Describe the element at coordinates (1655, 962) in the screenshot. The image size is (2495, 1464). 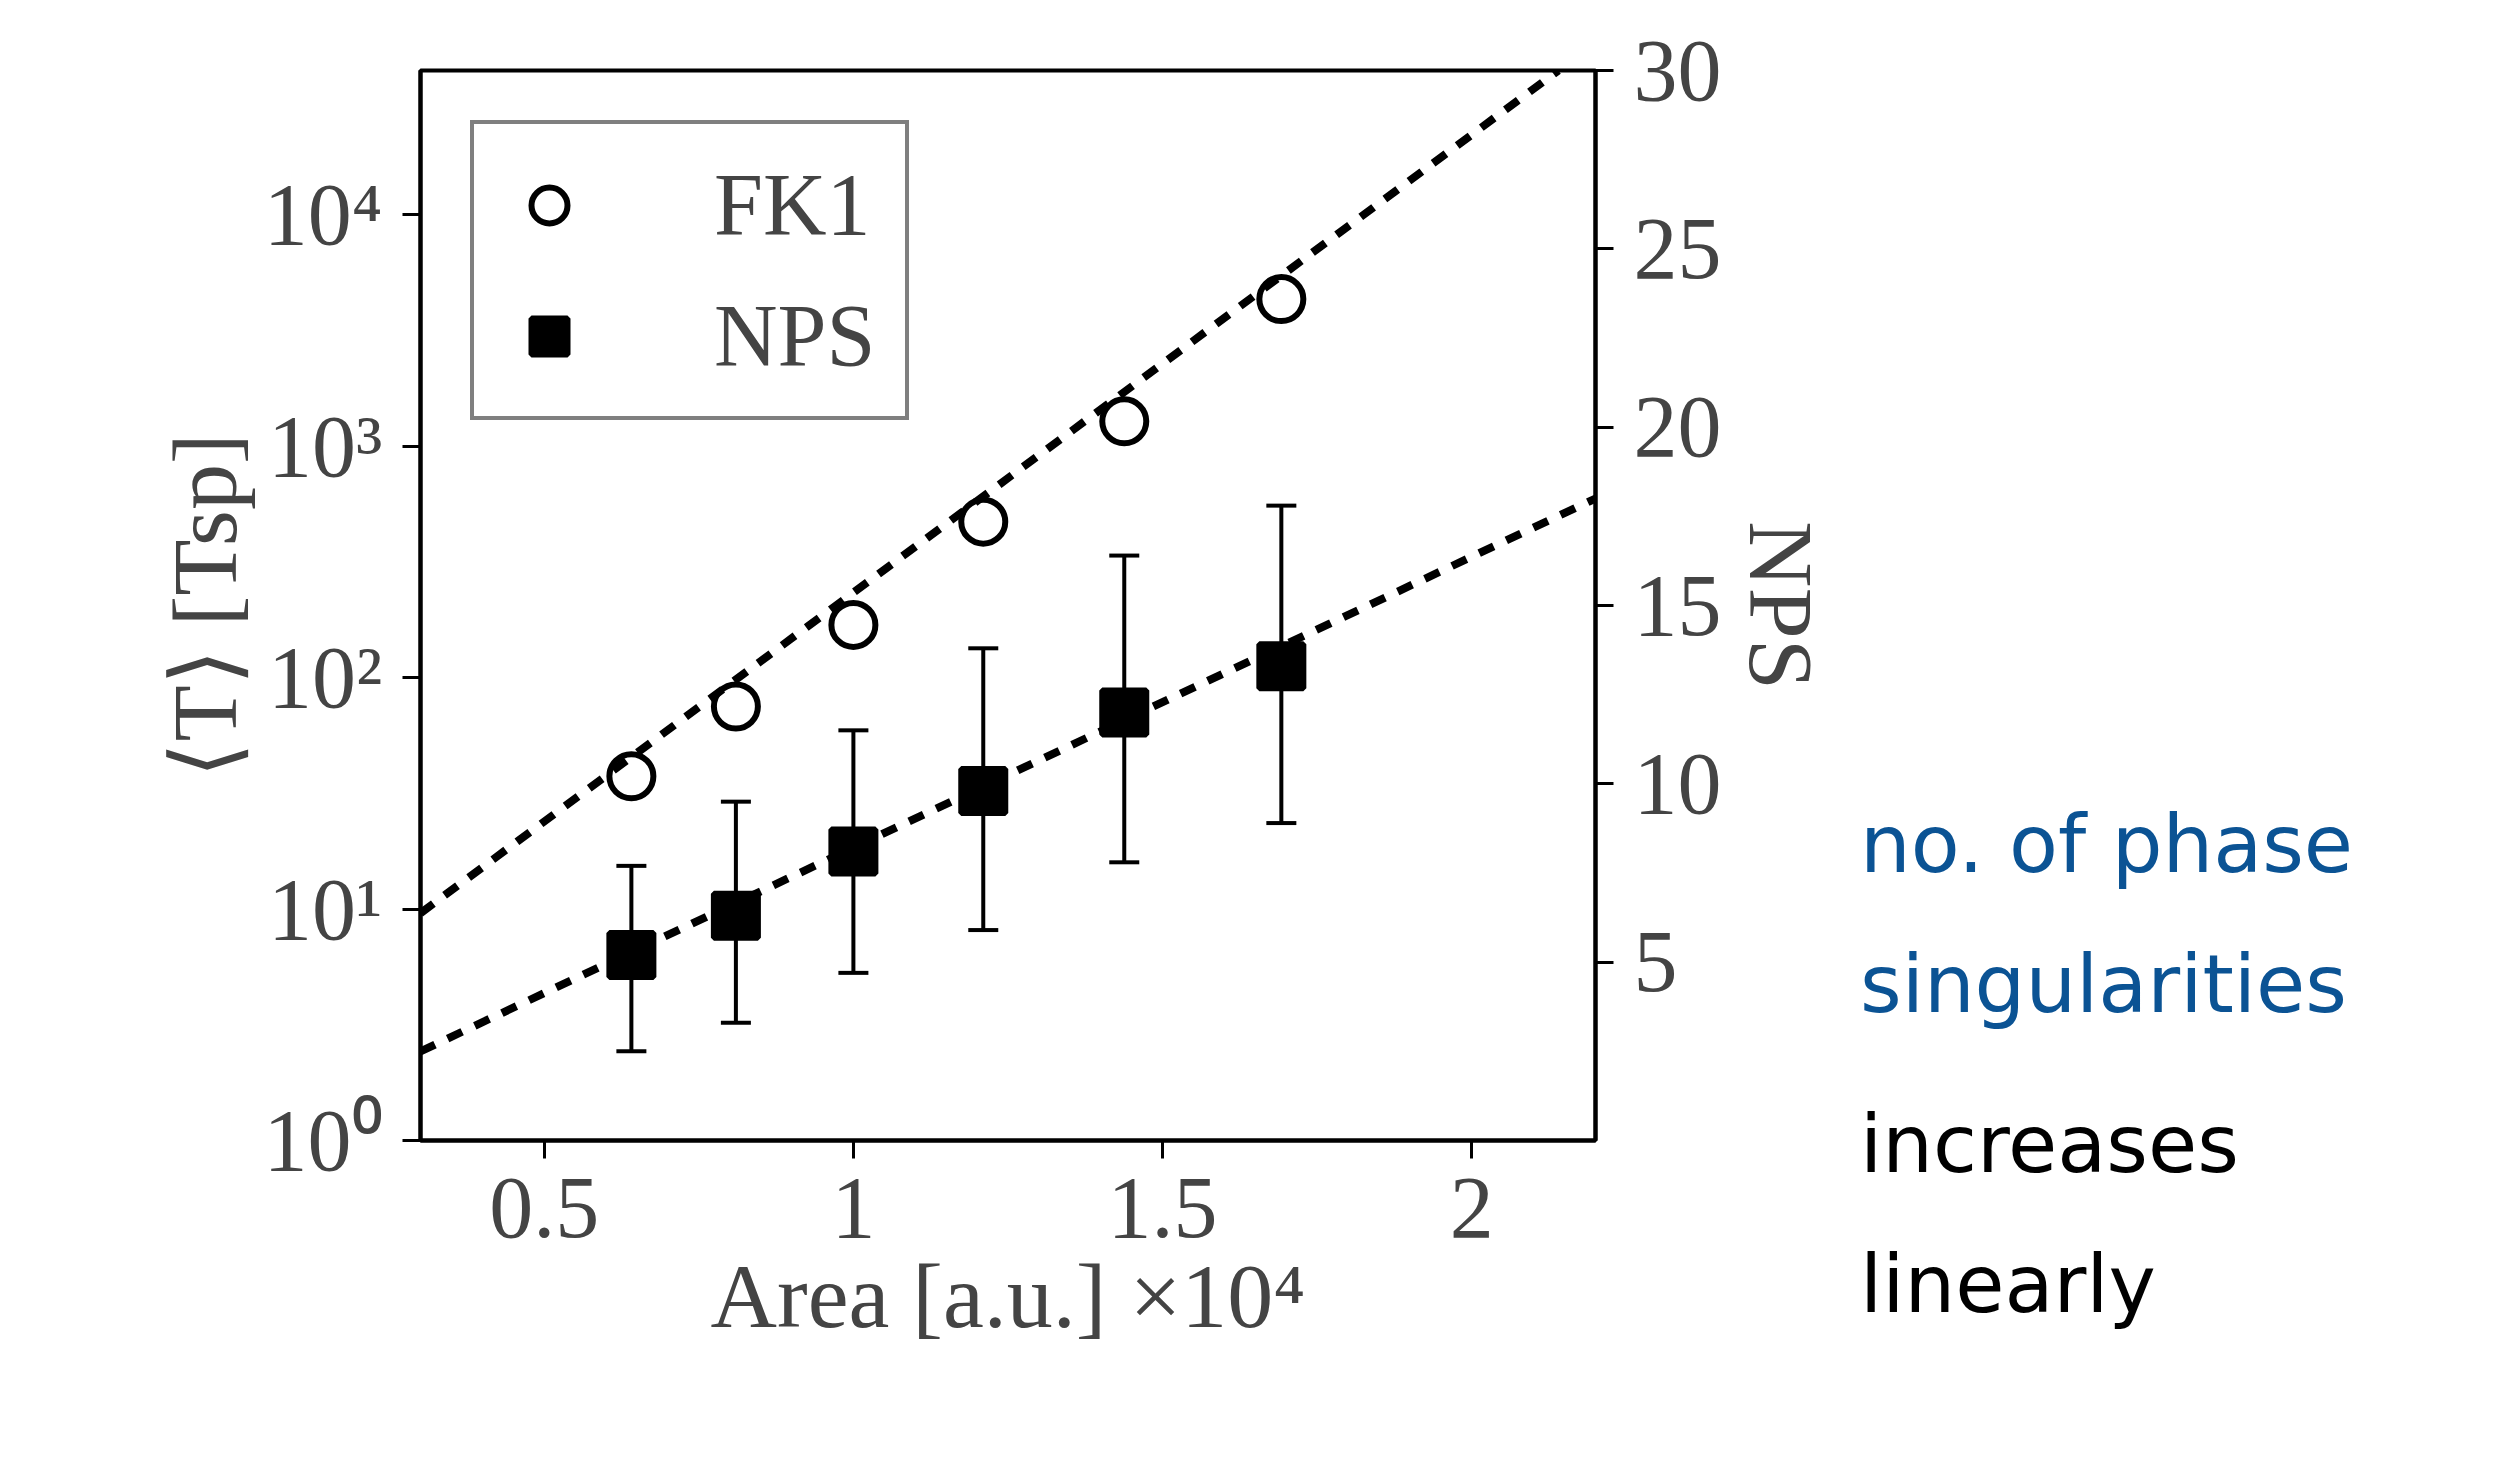
I see `y2-tick-label: 5` at that location.